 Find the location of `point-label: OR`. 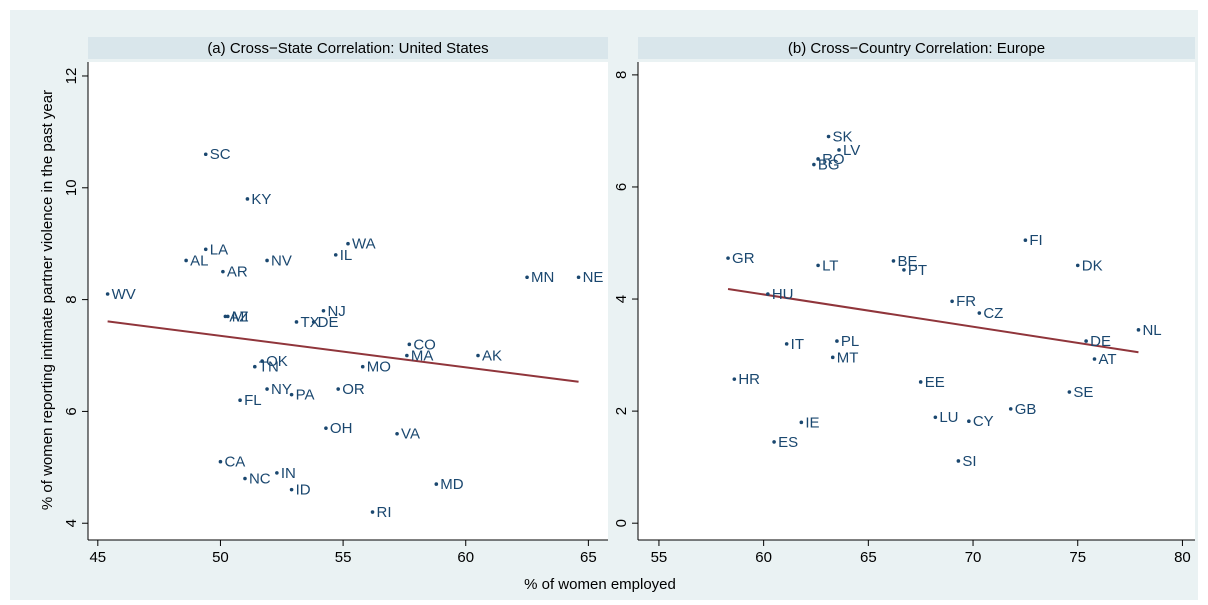

point-label: OR is located at coordinates (353, 389).